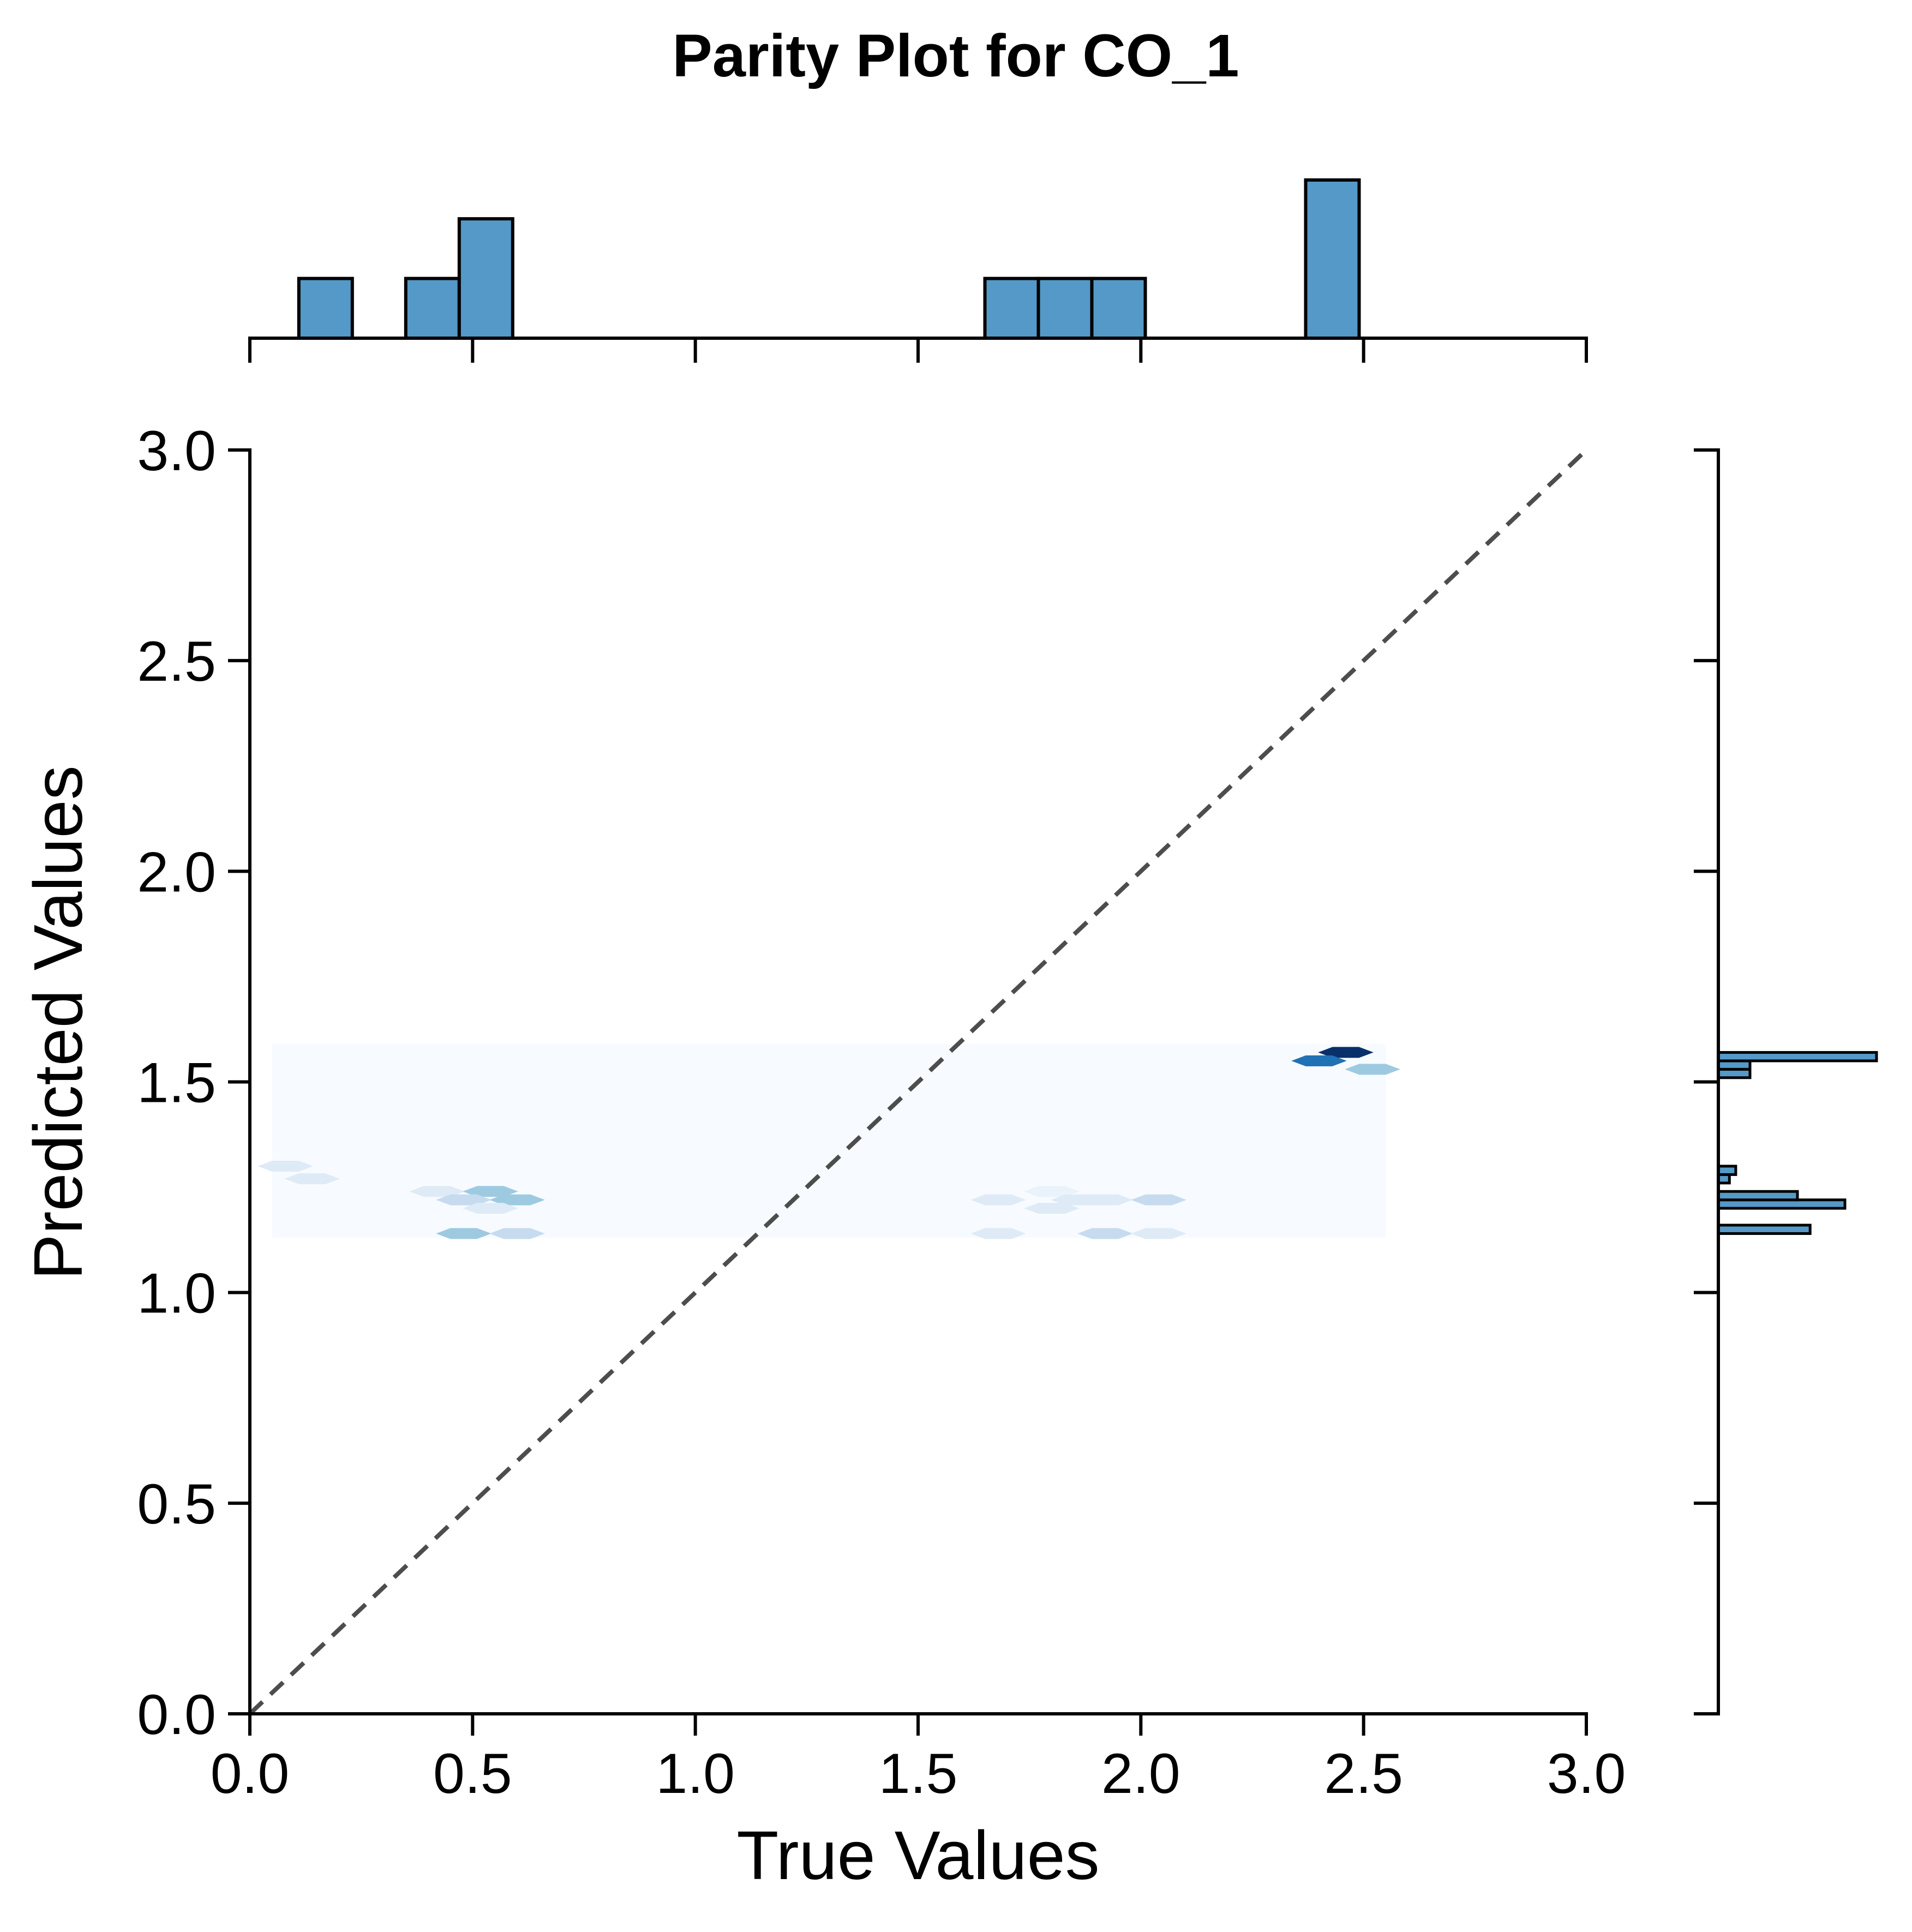 The image size is (1912, 1932). What do you see at coordinates (829, 1140) in the screenshot?
I see `hexbin-background` at bounding box center [829, 1140].